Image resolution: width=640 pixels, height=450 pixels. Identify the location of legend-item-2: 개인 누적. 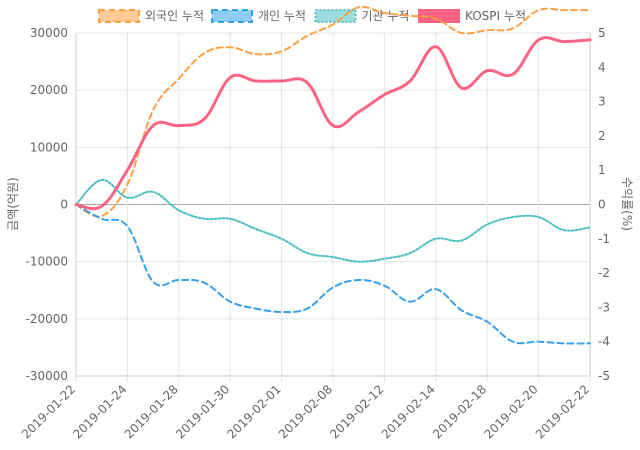
(258, 16).